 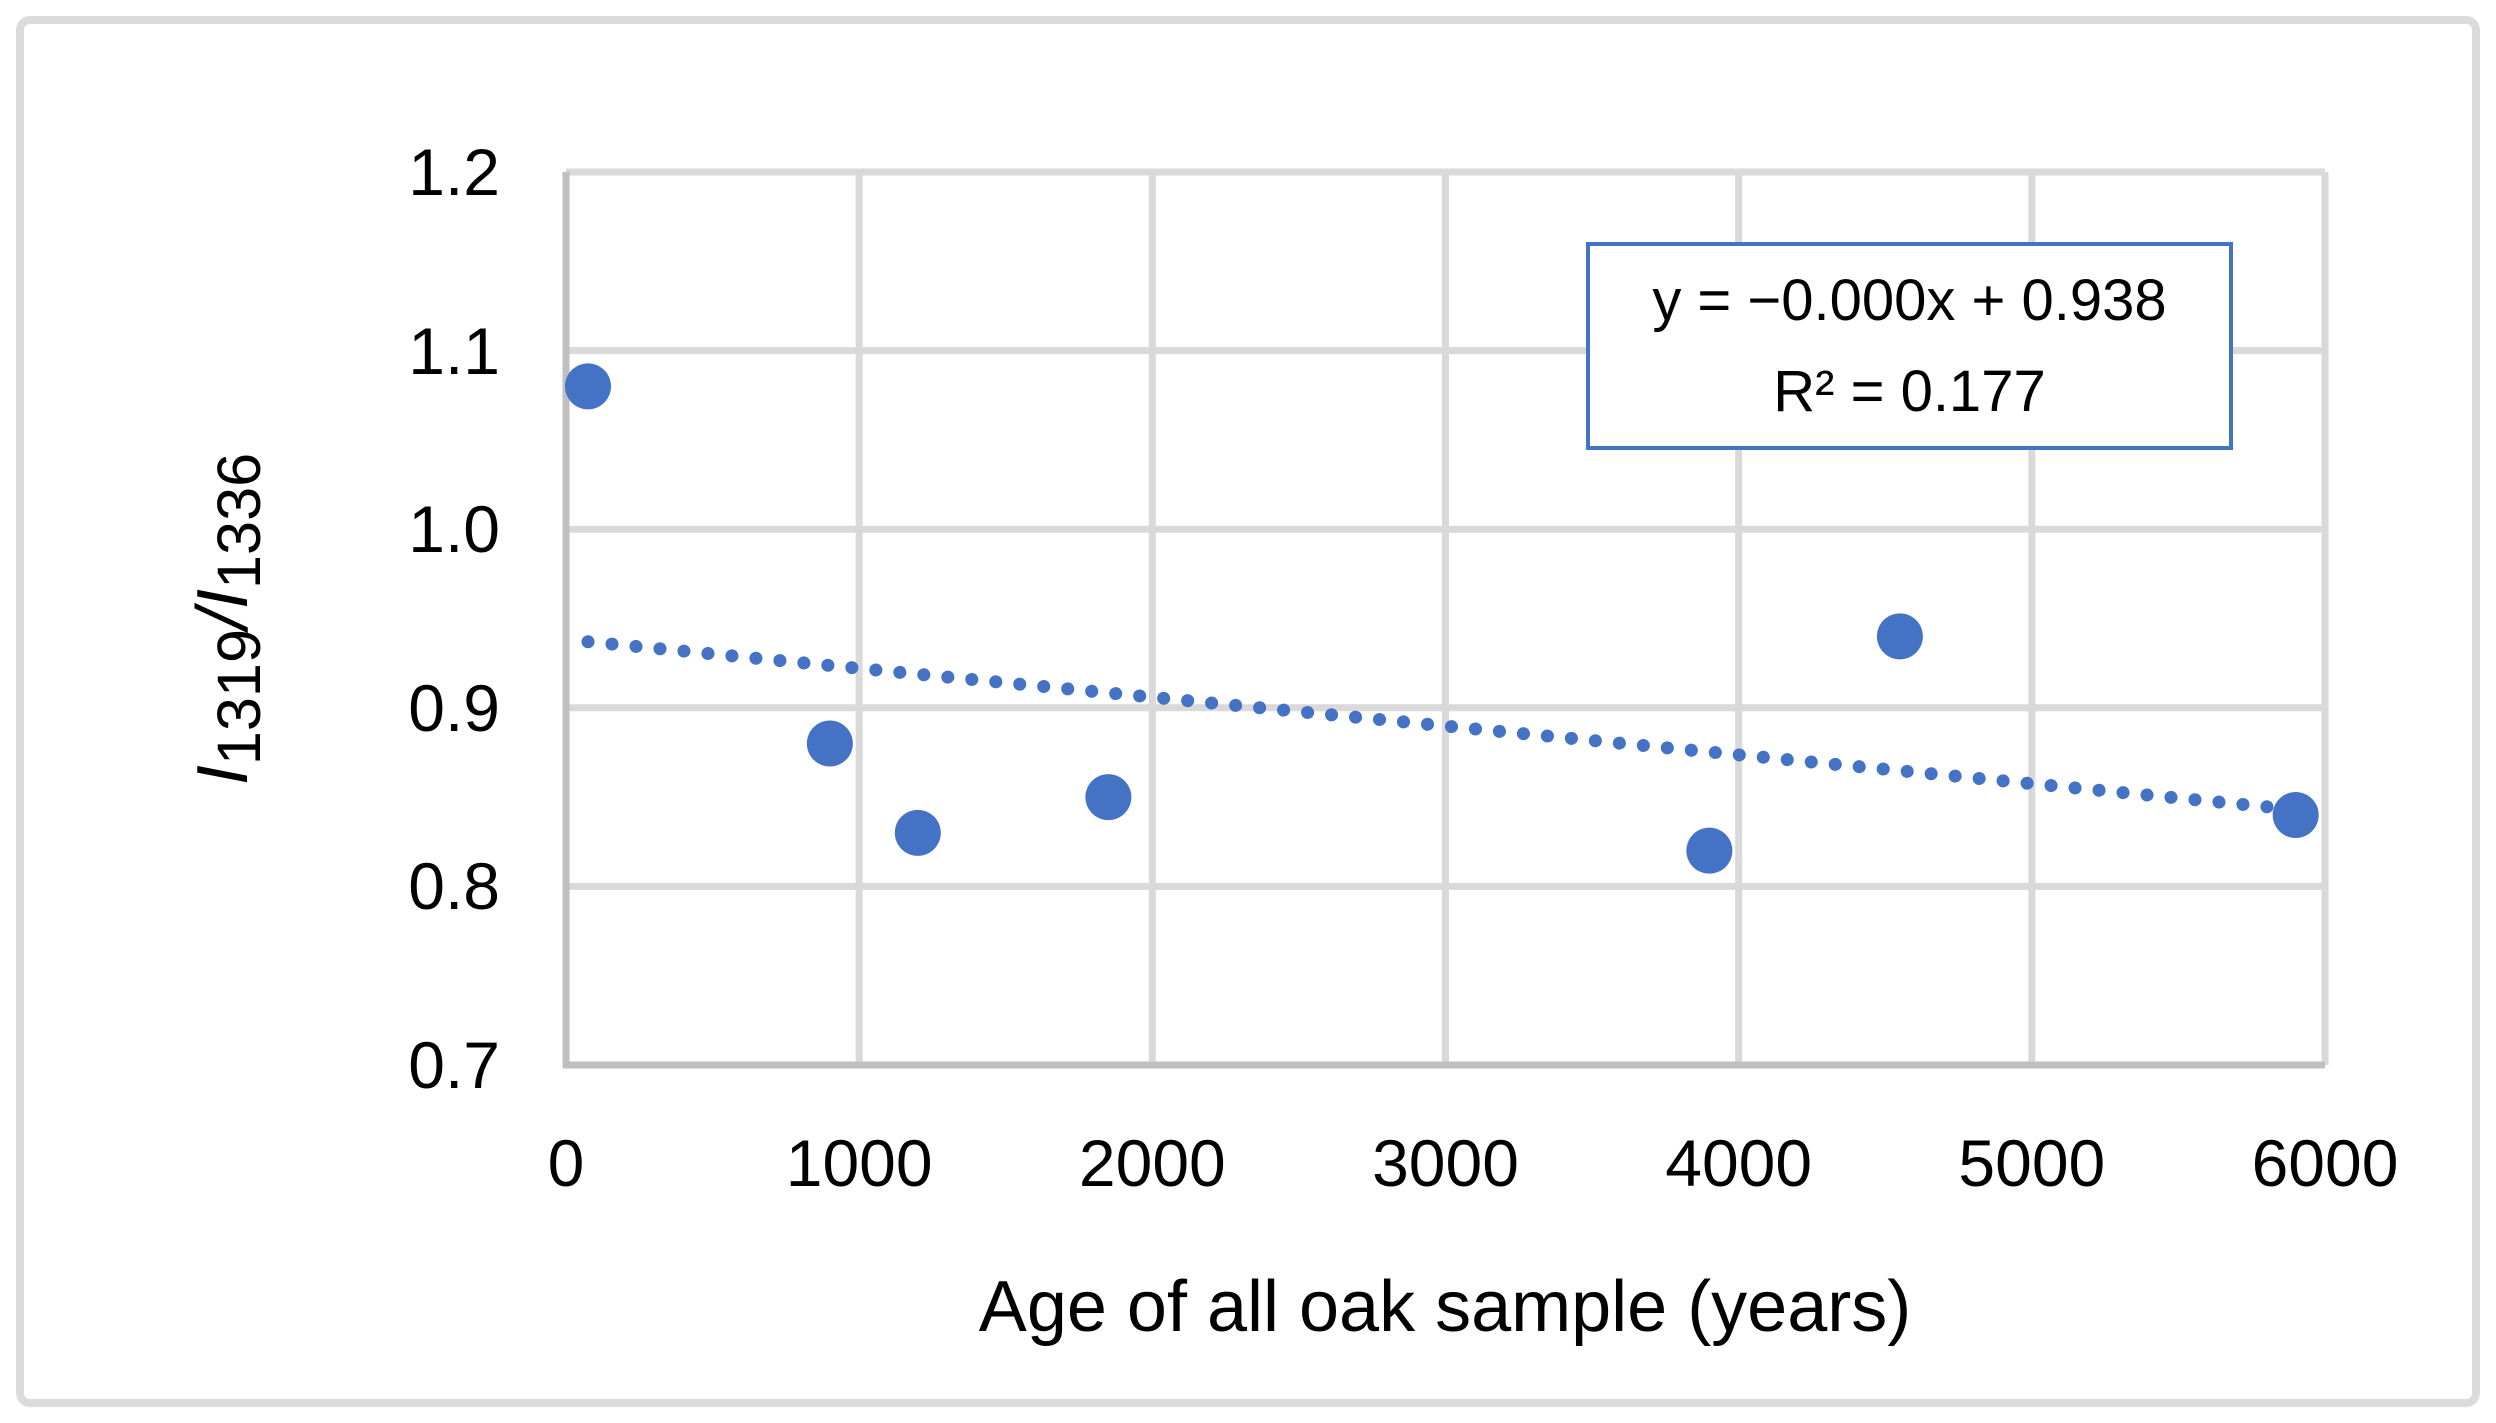 I want to click on x-tick-label-3000: 3000, so click(x=1445, y=1163).